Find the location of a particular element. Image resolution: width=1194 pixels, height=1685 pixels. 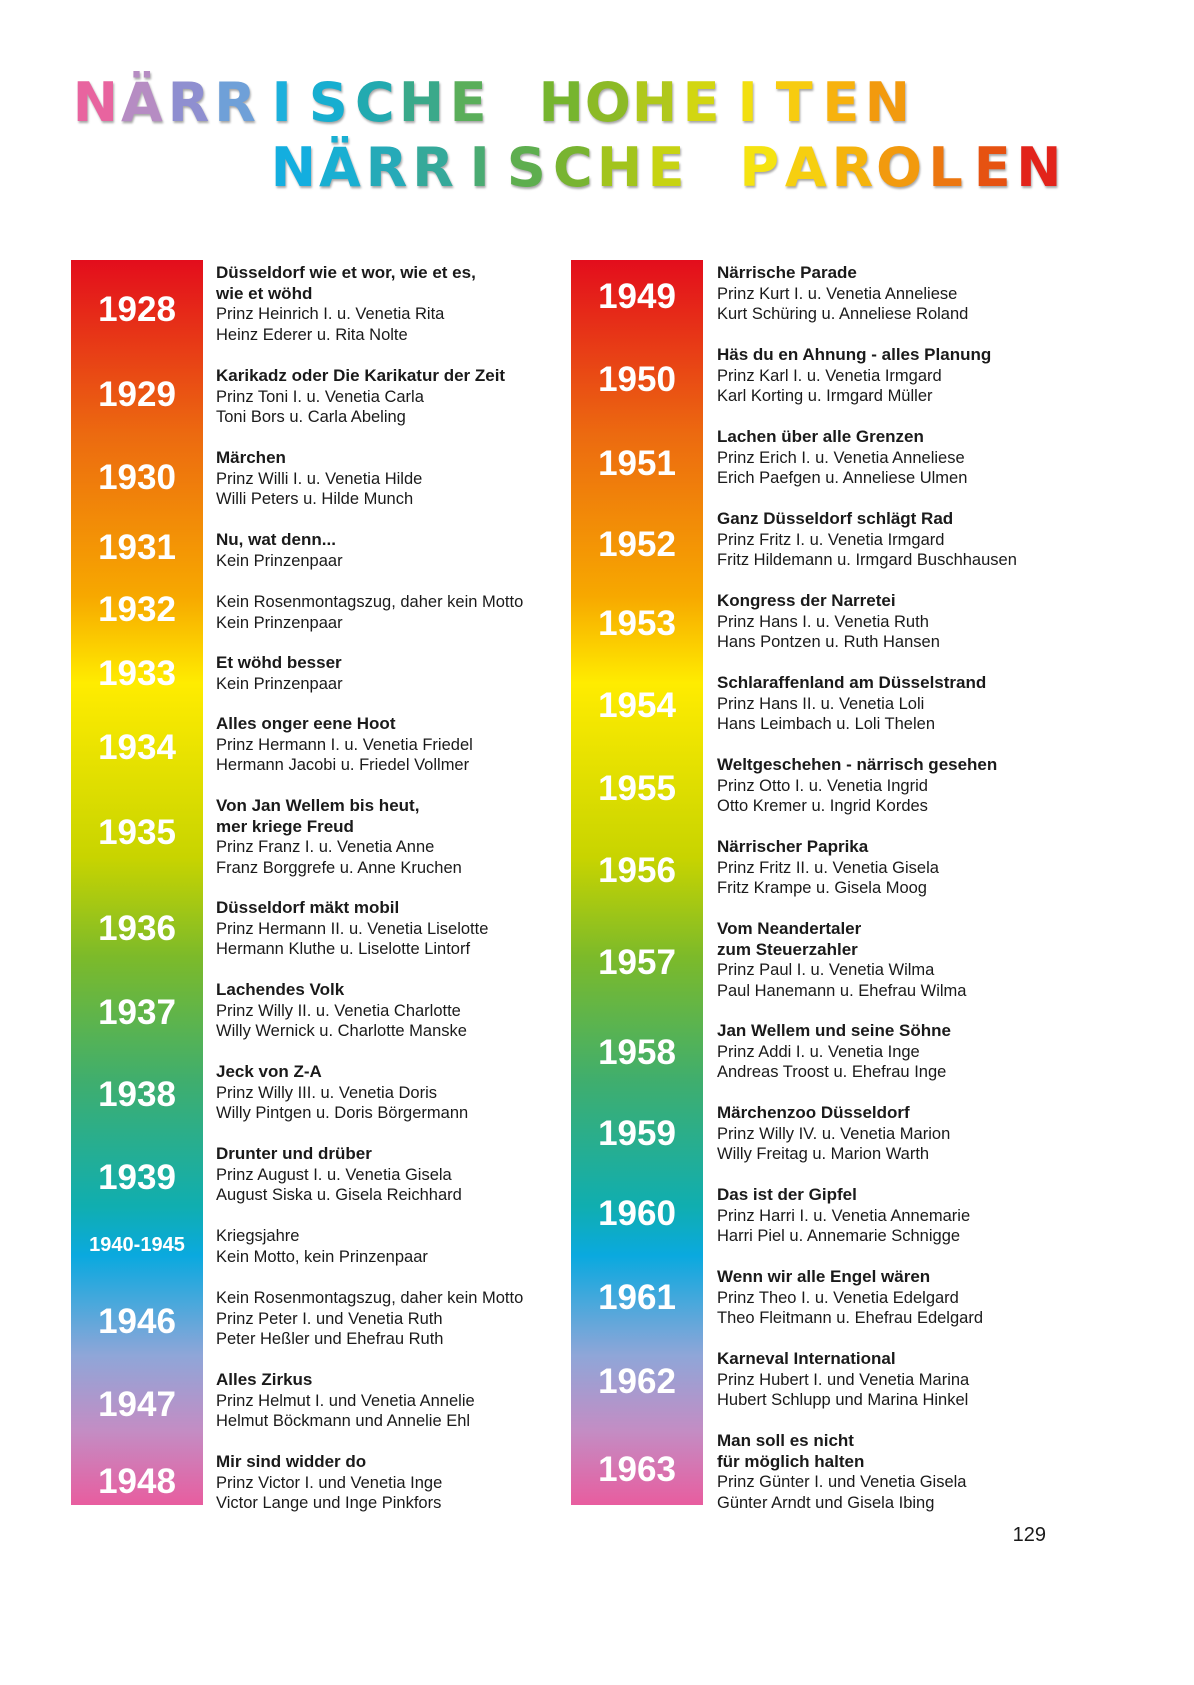

entry-detail: Prinz Hans I. u. Venetia Ruth is located at coordinates (823, 621).